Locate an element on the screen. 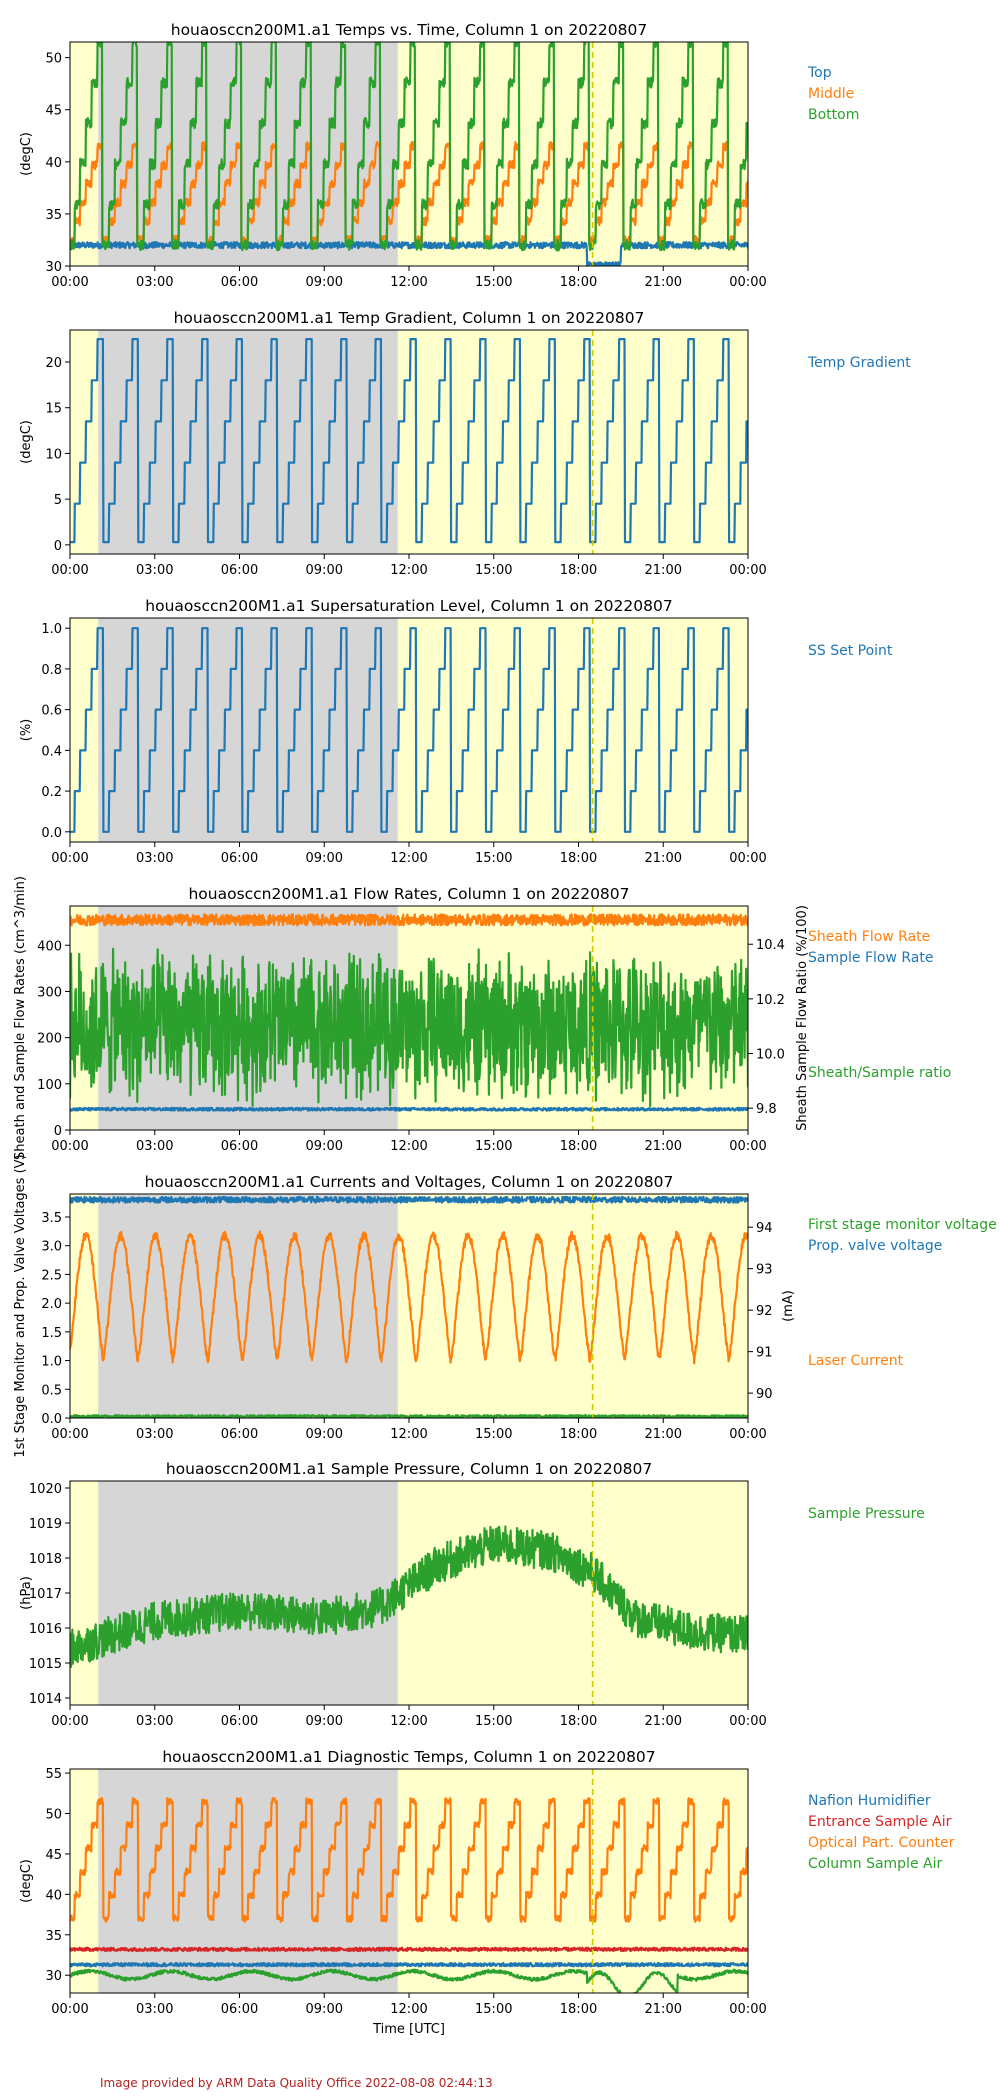 Image resolution: width=1000 pixels, height=2100 pixels. y-tick-label: 1019 is located at coordinates (45, 1524).